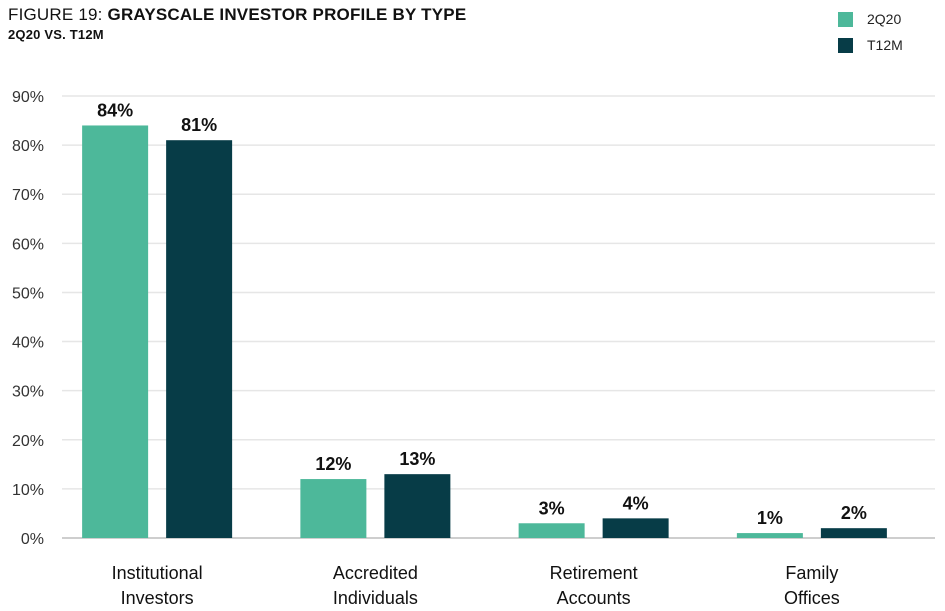  Describe the element at coordinates (636, 503) in the screenshot. I see `data-label: 4%` at that location.